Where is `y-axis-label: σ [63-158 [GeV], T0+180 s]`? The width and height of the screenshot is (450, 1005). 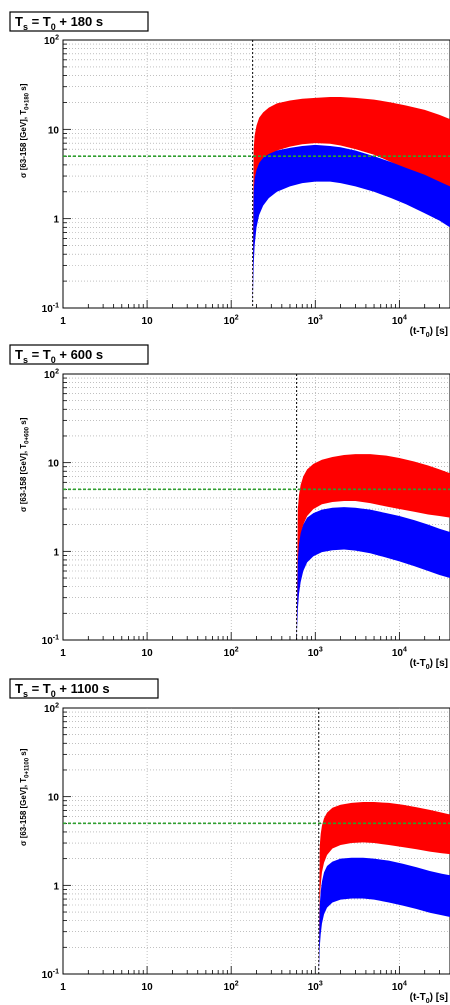 y-axis-label: σ [63-158 [GeV], T0+180 s] is located at coordinates (24, 130).